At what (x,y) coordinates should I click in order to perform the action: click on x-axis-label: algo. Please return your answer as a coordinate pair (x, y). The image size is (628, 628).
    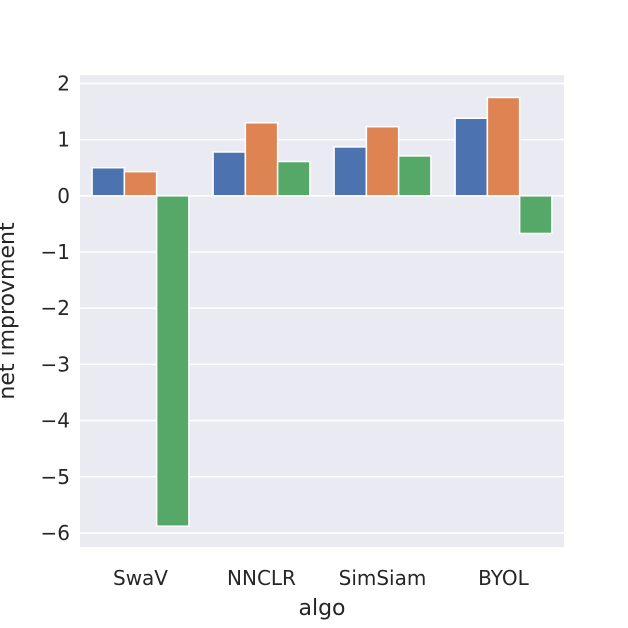
    Looking at the image, I should click on (321, 608).